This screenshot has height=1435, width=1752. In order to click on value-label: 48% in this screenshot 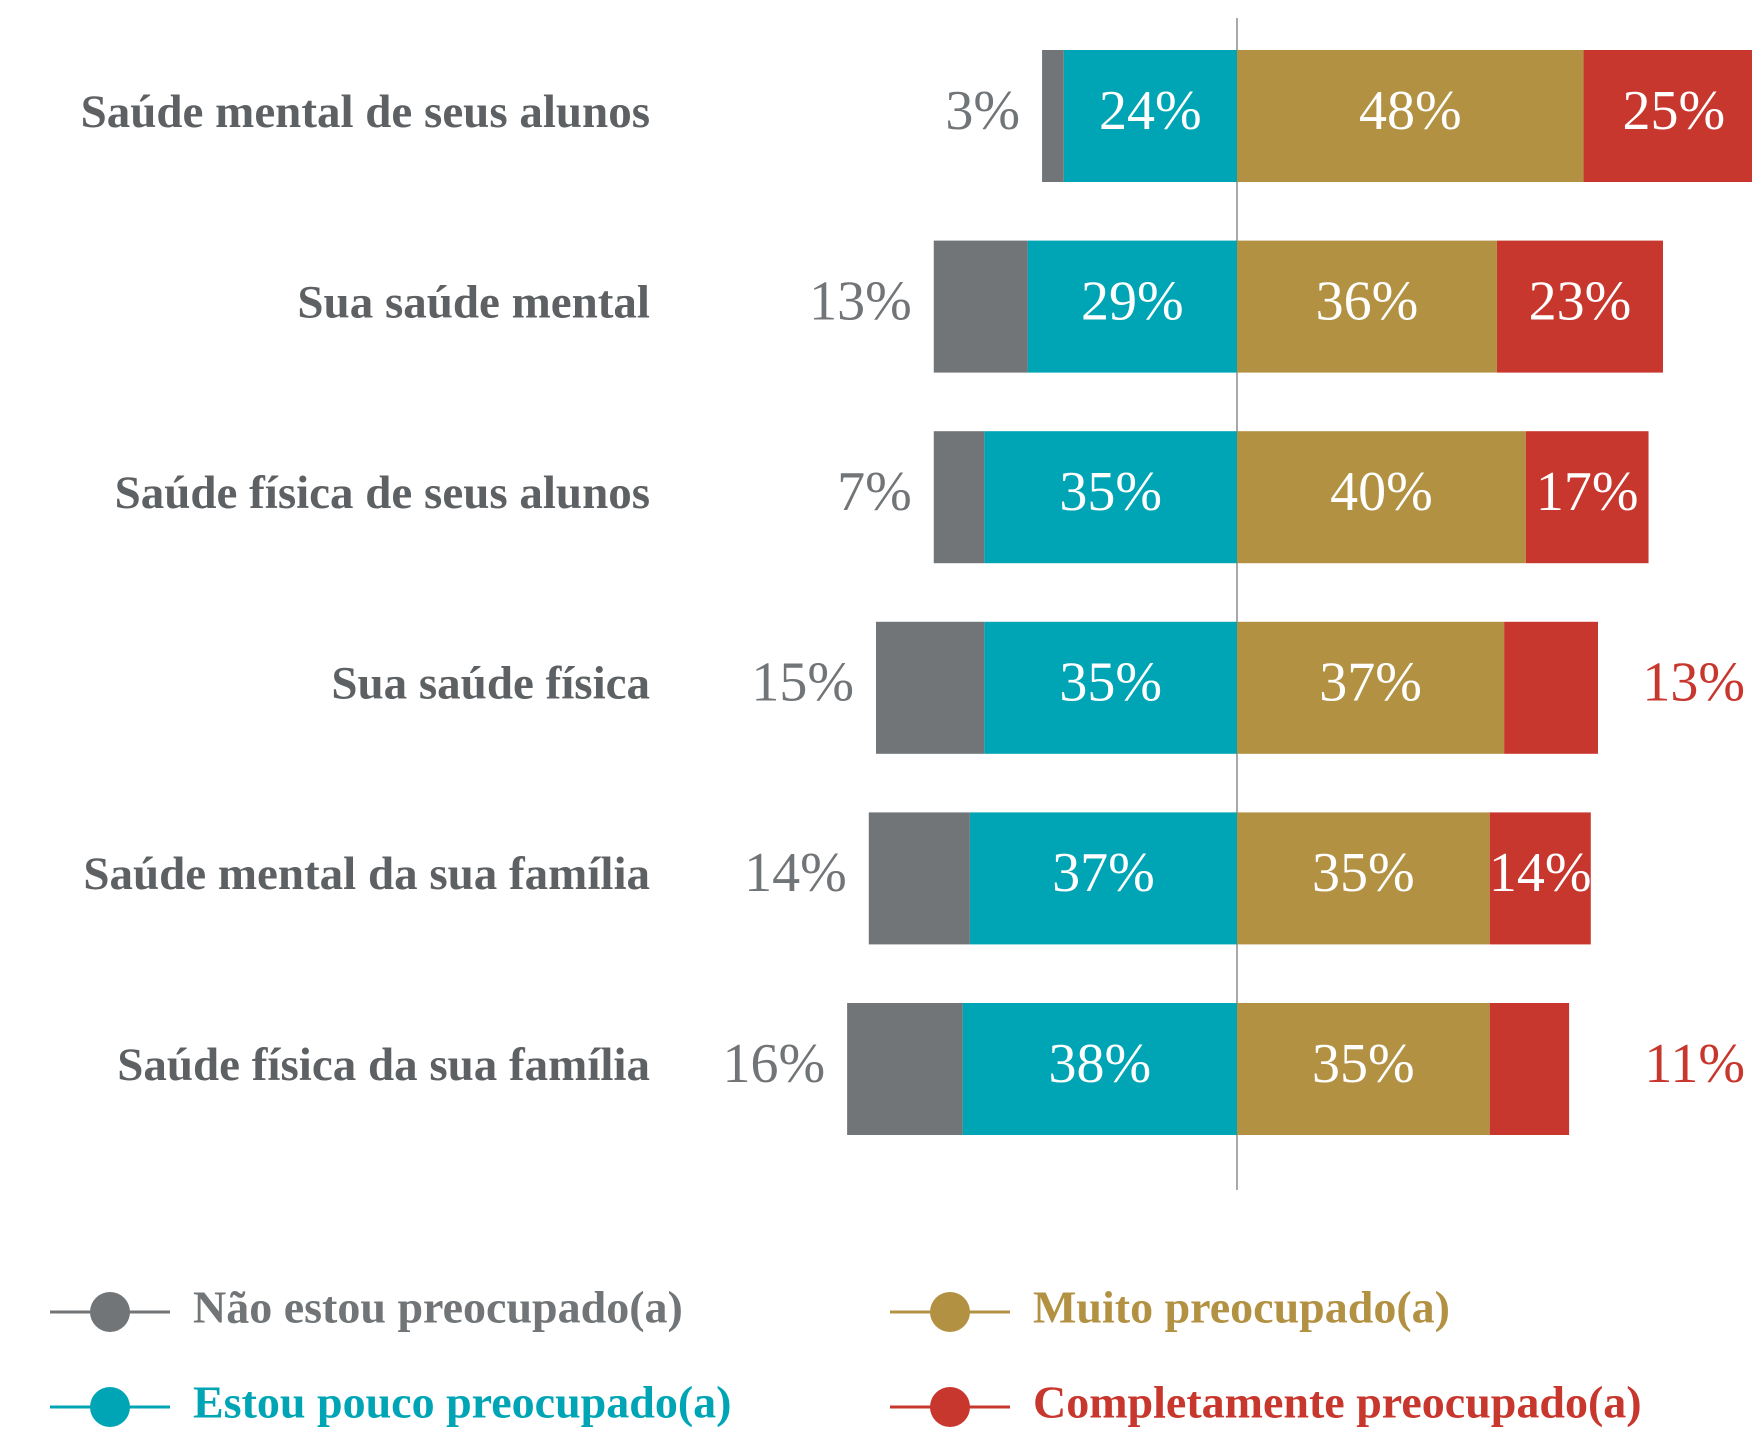, I will do `click(1410, 111)`.